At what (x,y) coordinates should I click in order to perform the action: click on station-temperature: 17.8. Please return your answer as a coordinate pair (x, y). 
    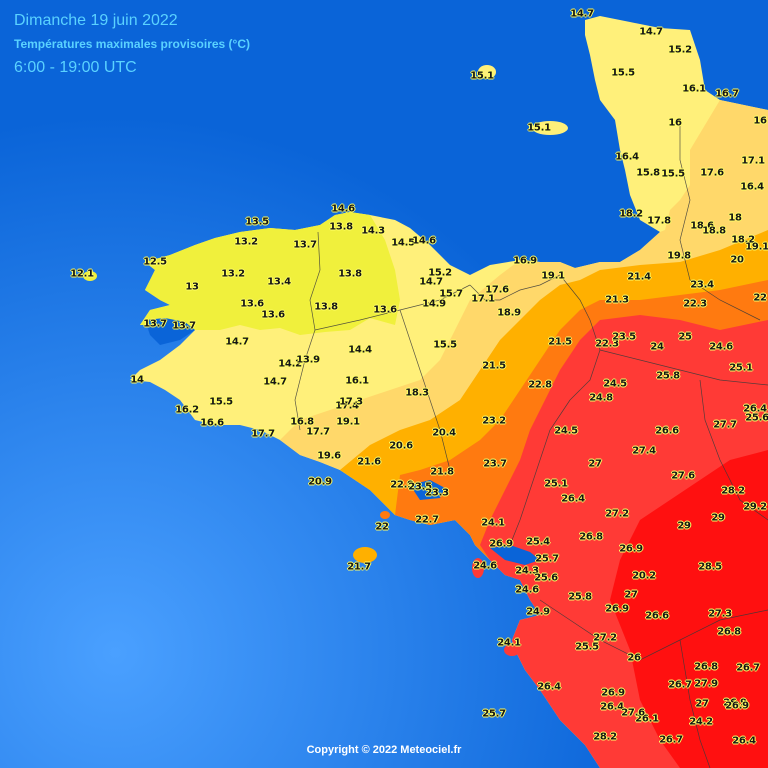
    Looking at the image, I should click on (659, 221).